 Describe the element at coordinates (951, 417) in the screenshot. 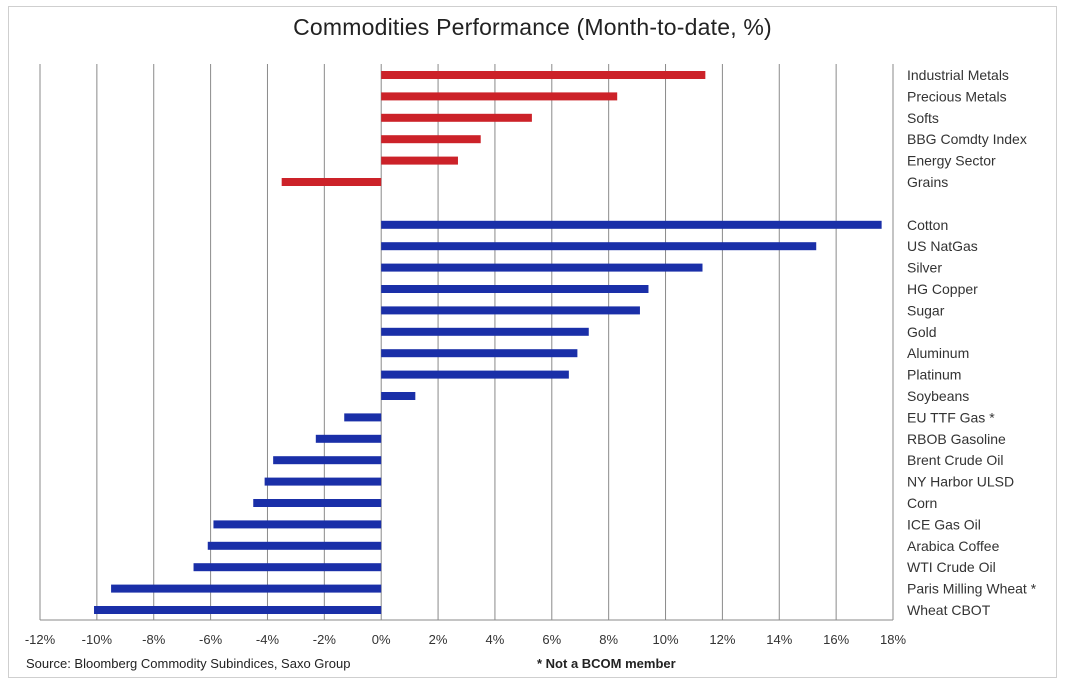

I see `category-label: EU TTF Gas *` at that location.